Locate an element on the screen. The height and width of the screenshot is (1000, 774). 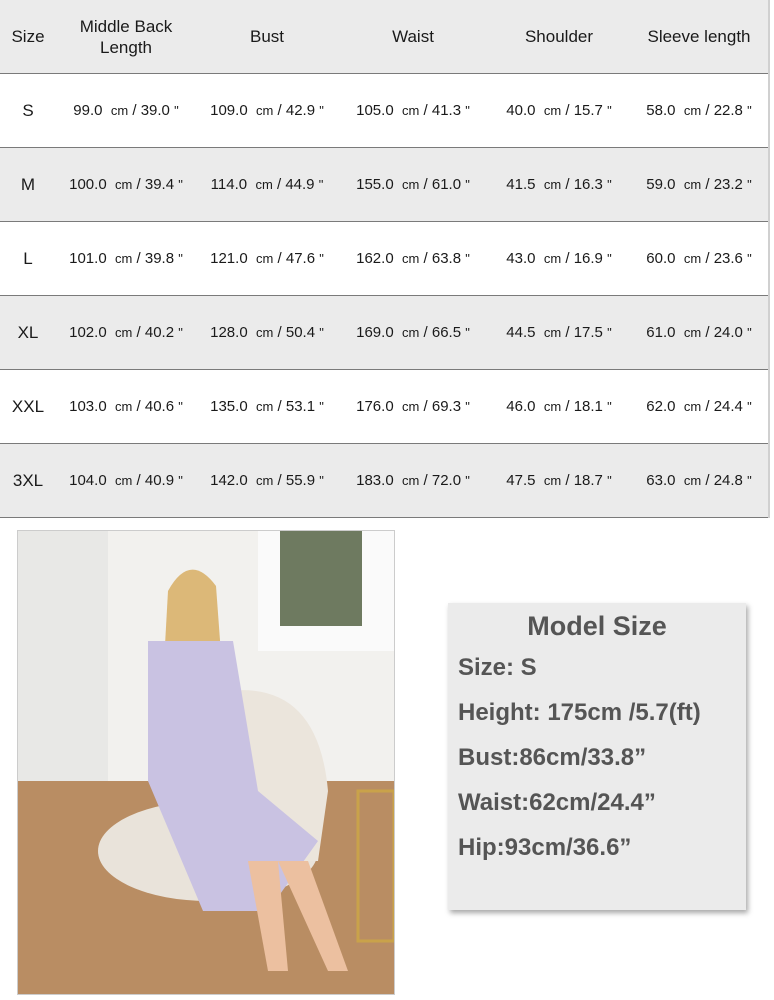
inch-value: 72.0 is located at coordinates (446, 480).